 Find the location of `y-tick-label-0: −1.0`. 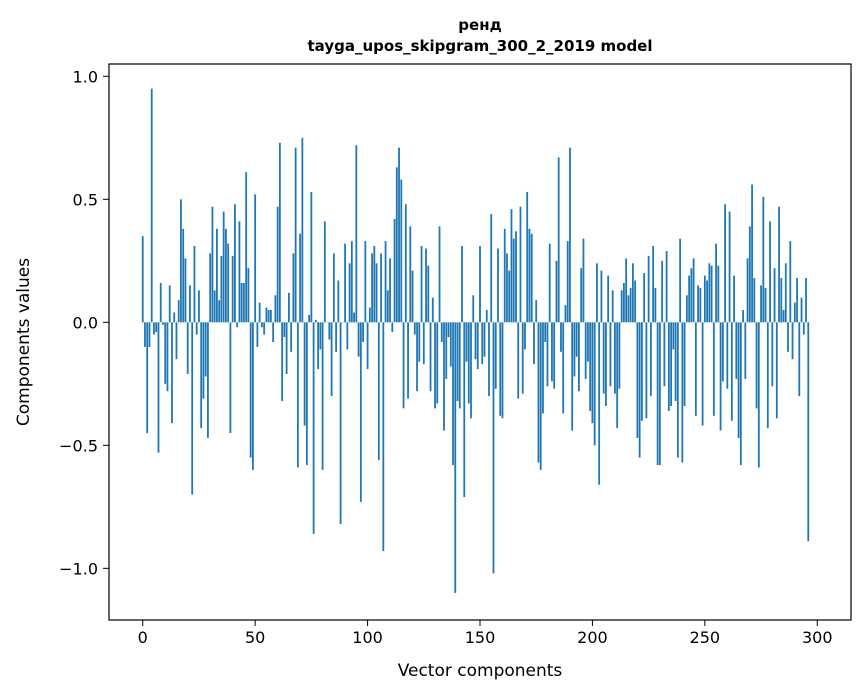

y-tick-label-0: −1.0 is located at coordinates (78, 568).